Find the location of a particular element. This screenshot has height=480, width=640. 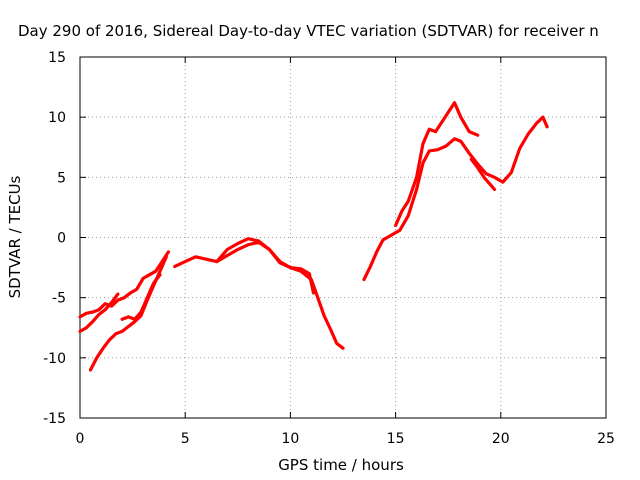

y-tick-label: -10 is located at coordinates (54, 359).